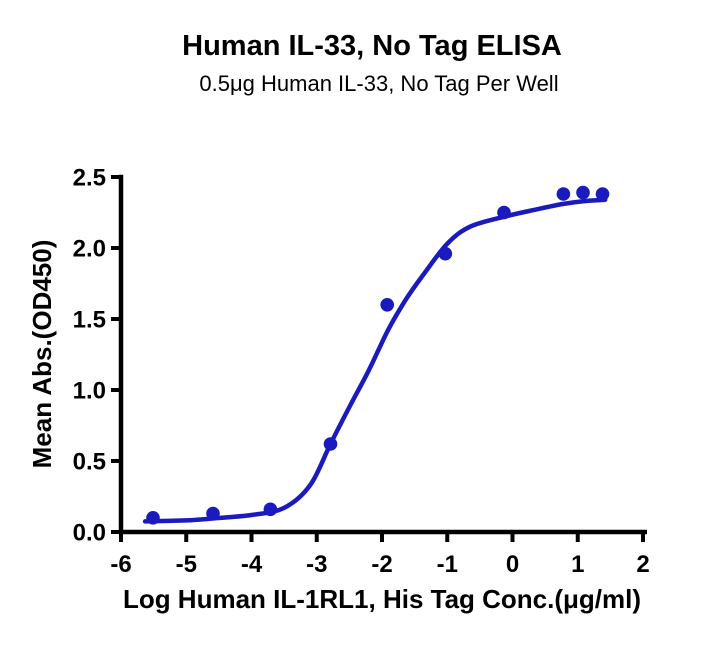 Image resolution: width=720 pixels, height=647 pixels. What do you see at coordinates (89, 533) in the screenshot?
I see `y-tick-label: 0.0` at bounding box center [89, 533].